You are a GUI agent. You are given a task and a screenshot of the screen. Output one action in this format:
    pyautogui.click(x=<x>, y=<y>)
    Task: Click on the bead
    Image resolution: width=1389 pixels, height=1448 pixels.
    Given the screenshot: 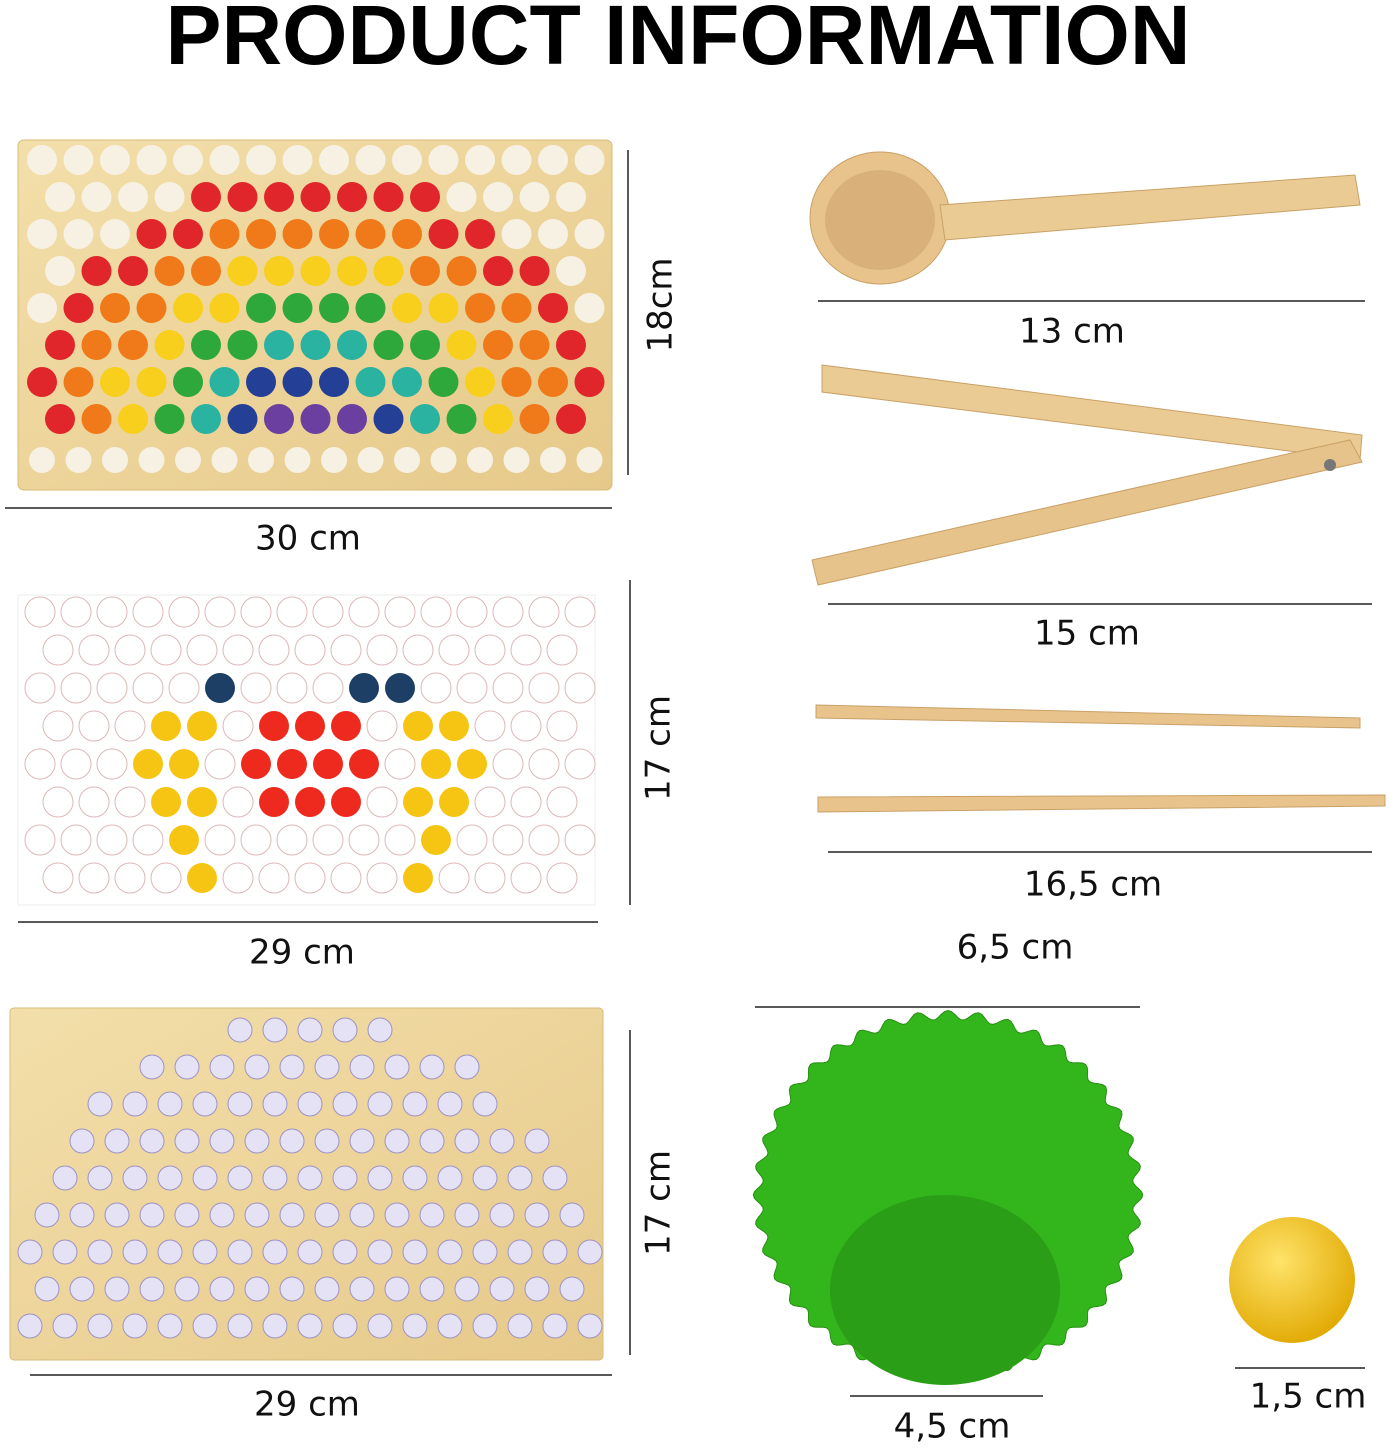 What is the action you would take?
    pyautogui.click(x=1292, y=1280)
    